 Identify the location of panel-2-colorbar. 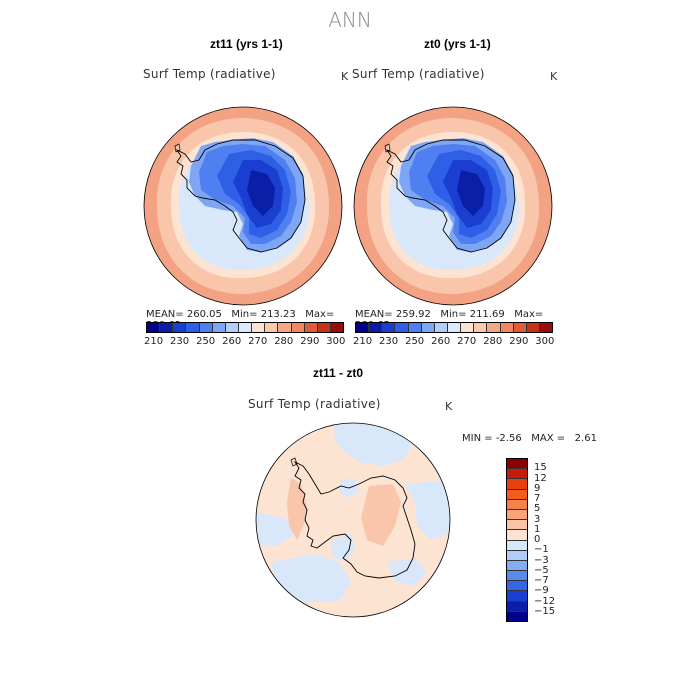
(454, 327).